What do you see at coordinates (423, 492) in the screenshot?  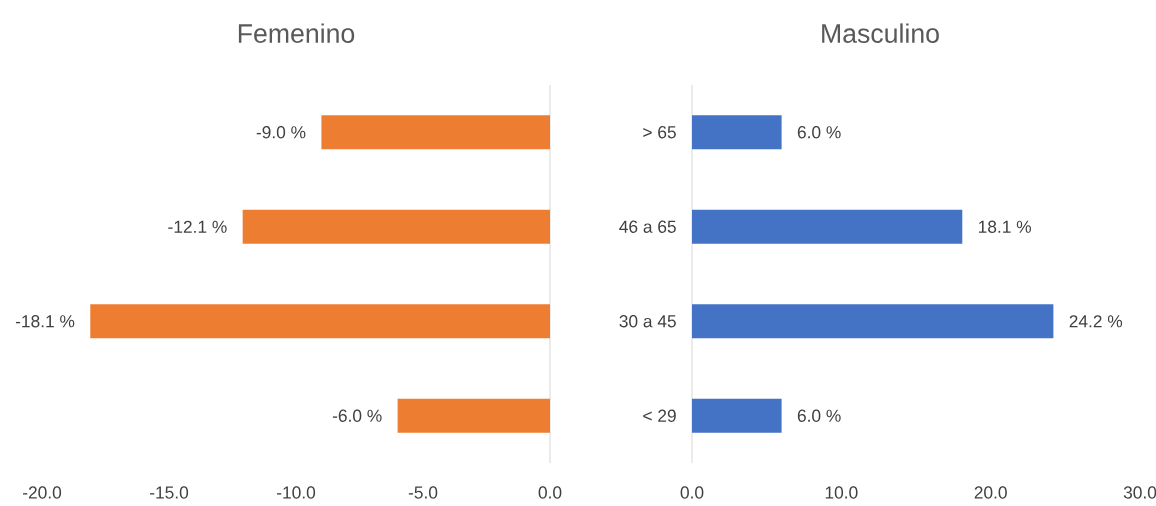 I see `x-tick-label: -5.0` at bounding box center [423, 492].